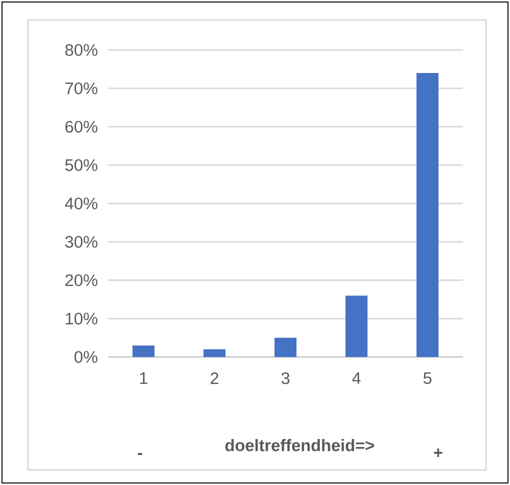  Describe the element at coordinates (81, 242) in the screenshot. I see `y-tick-label: 30%` at that location.